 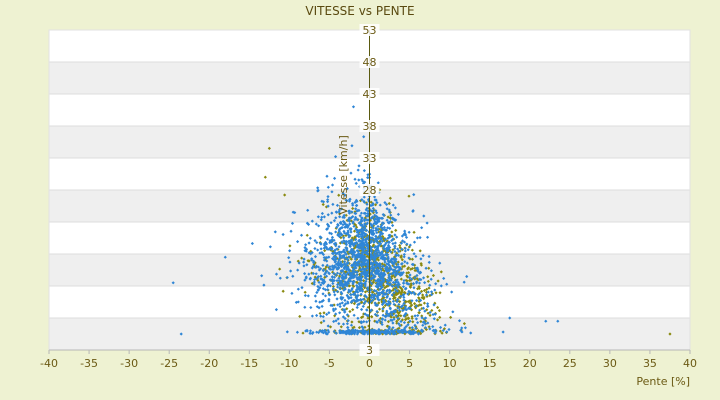 What do you see at coordinates (670, 334) in the screenshot?
I see `data-point-outlier` at bounding box center [670, 334].